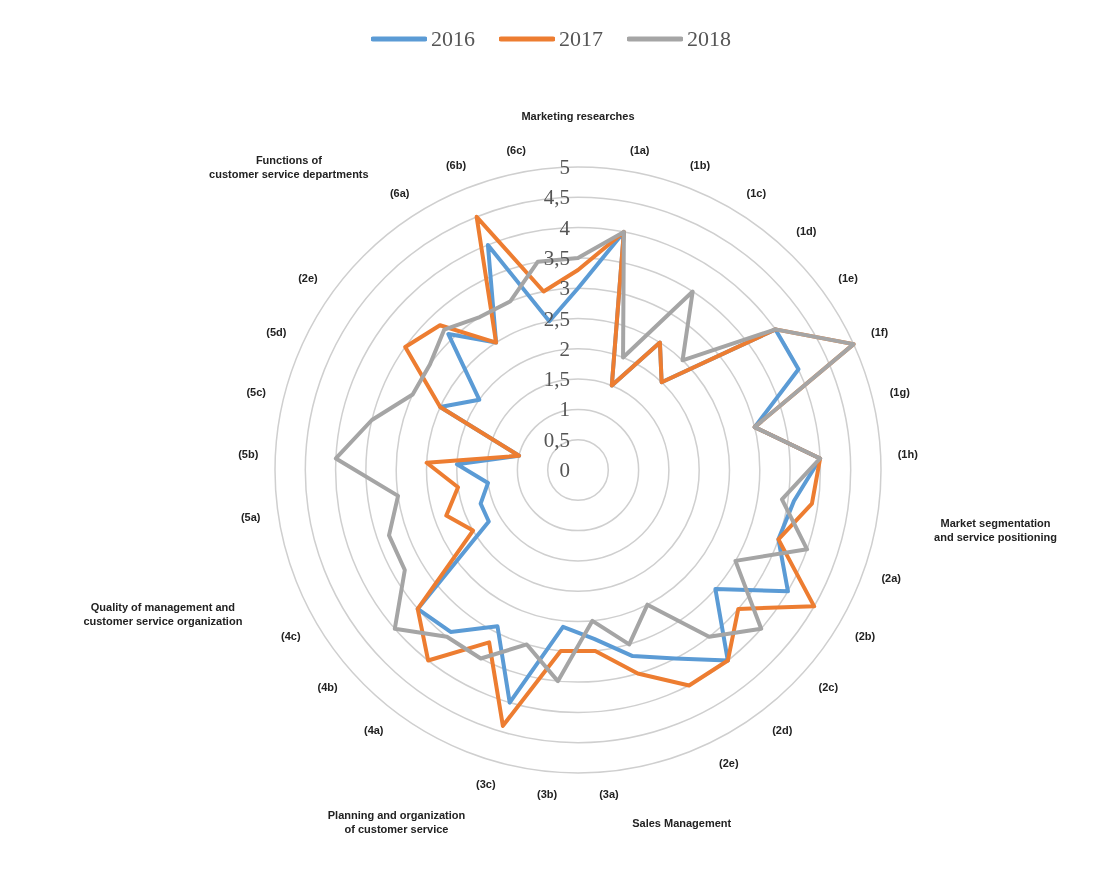 The image size is (1102, 883). What do you see at coordinates (995, 530) in the screenshot?
I see `spoke-label: Market segmentation and service positioning` at bounding box center [995, 530].